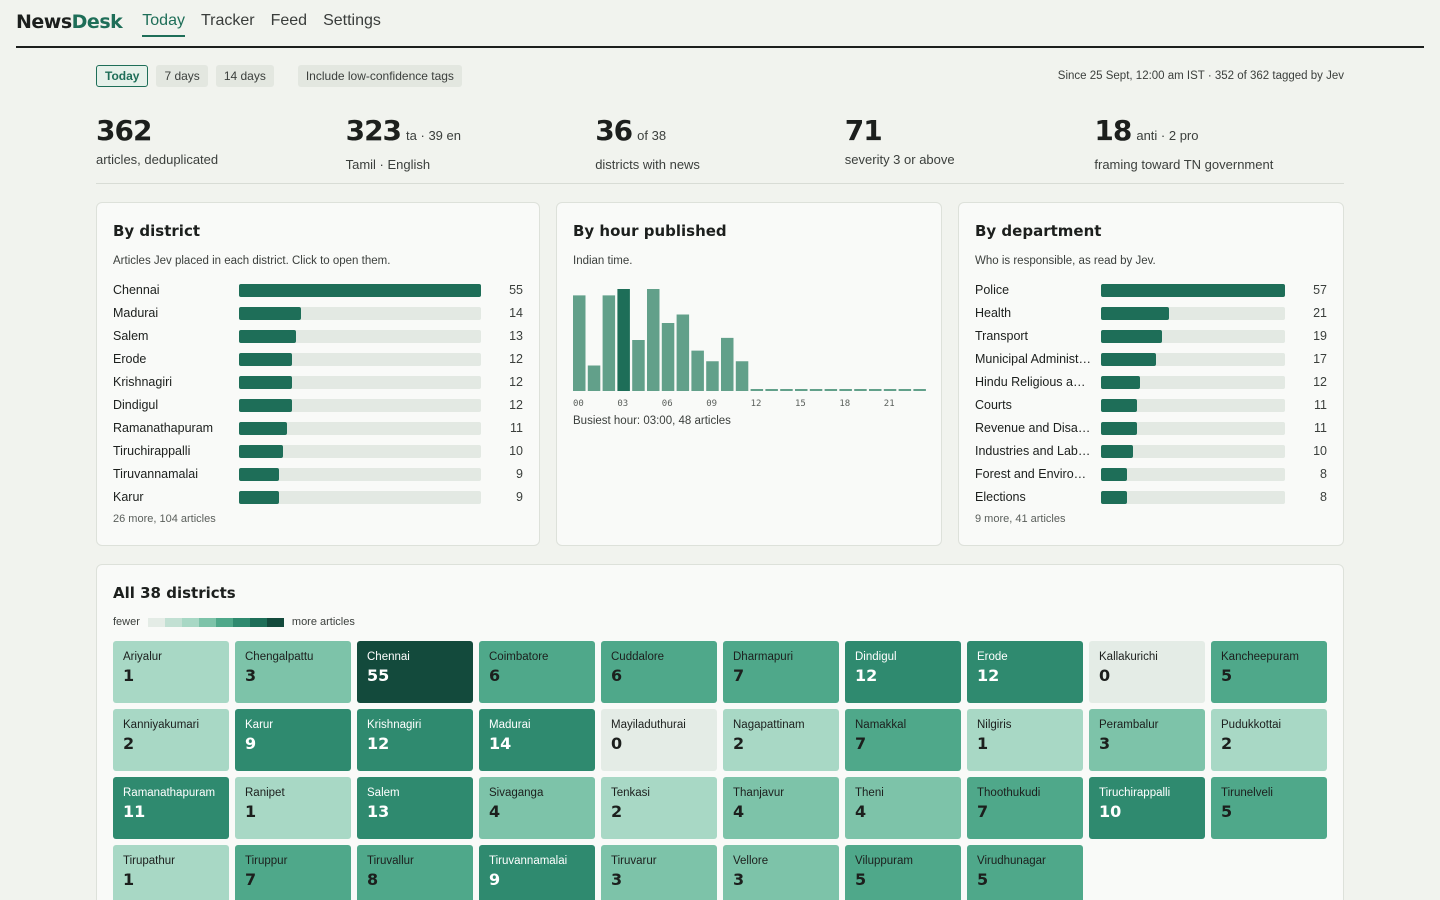  I want to click on district-row: Tiruchirappalli 10, so click(318, 451).